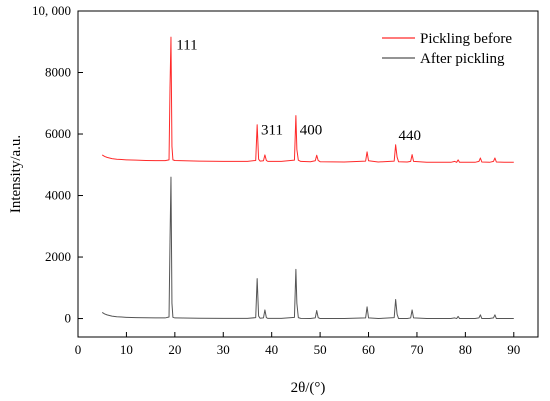  What do you see at coordinates (416, 349) in the screenshot?
I see `x-tick-label: 70` at bounding box center [416, 349].